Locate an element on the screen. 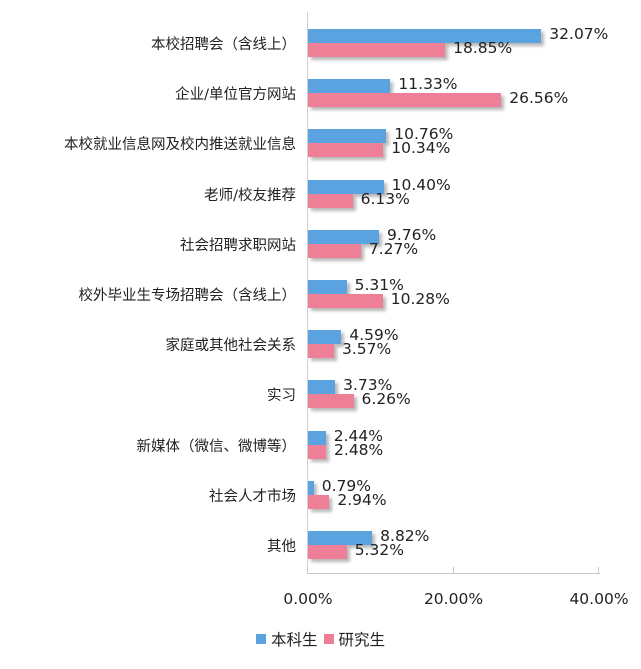 Image resolution: width=641 pixels, height=669 pixels. data-label: 8.82% is located at coordinates (405, 536).